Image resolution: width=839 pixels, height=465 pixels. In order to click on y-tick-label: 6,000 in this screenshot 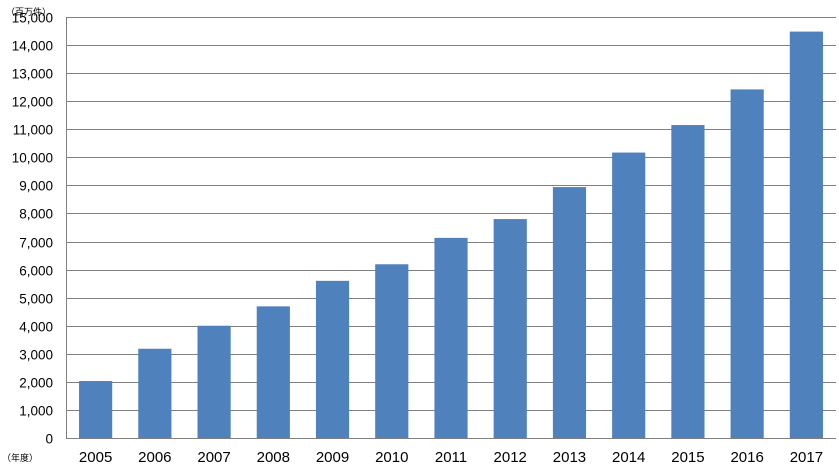, I will do `click(36, 271)`.